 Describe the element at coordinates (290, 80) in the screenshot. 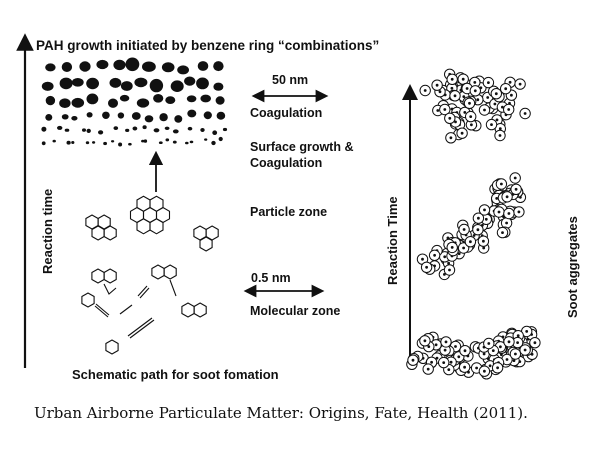

I see `scale-label-50nm: 50 nm` at that location.